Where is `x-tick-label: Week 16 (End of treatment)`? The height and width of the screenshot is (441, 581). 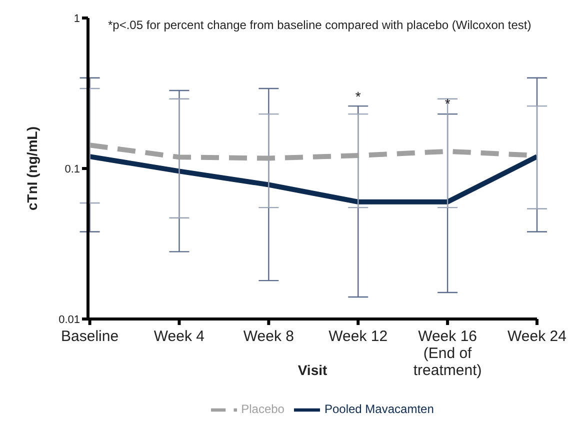 x-tick-label: Week 16 (End of treatment) is located at coordinates (447, 353).